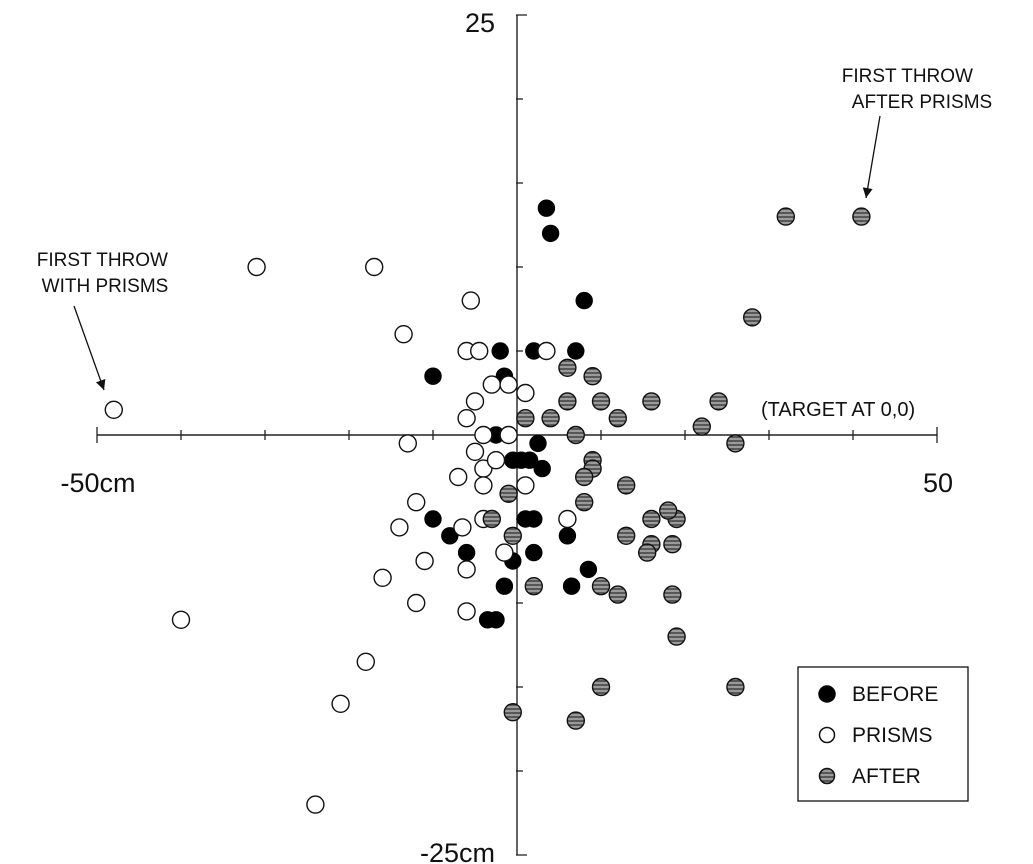 This screenshot has height=864, width=1033. What do you see at coordinates (886, 776) in the screenshot?
I see `legend-label-after: AFTER` at bounding box center [886, 776].